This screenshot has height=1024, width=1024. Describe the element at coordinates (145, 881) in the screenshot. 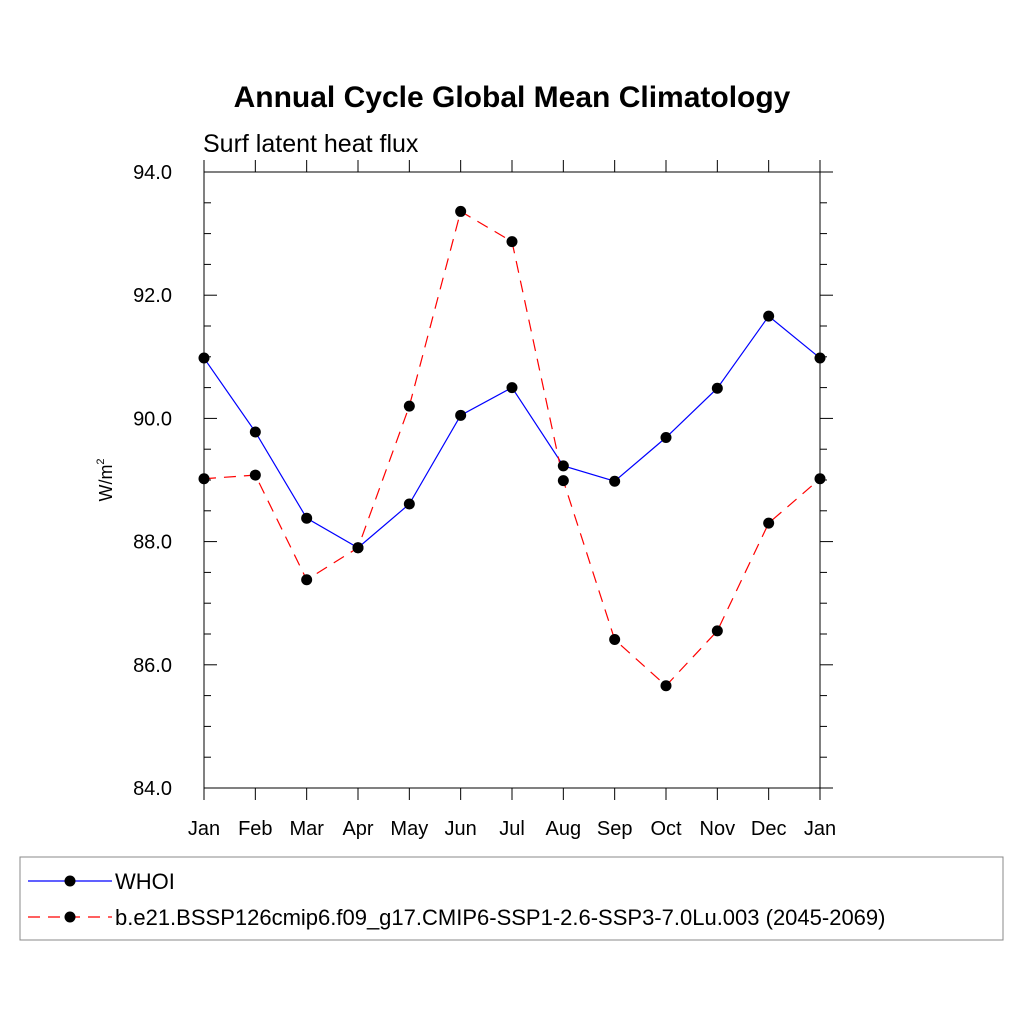

I see `legend-label-whoi: WHOI` at that location.